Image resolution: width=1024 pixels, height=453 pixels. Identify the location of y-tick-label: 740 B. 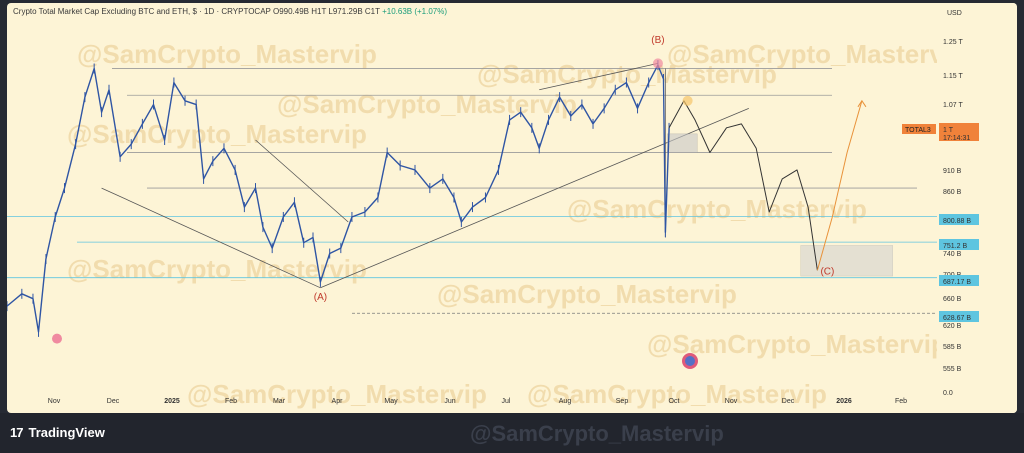
(952, 254).